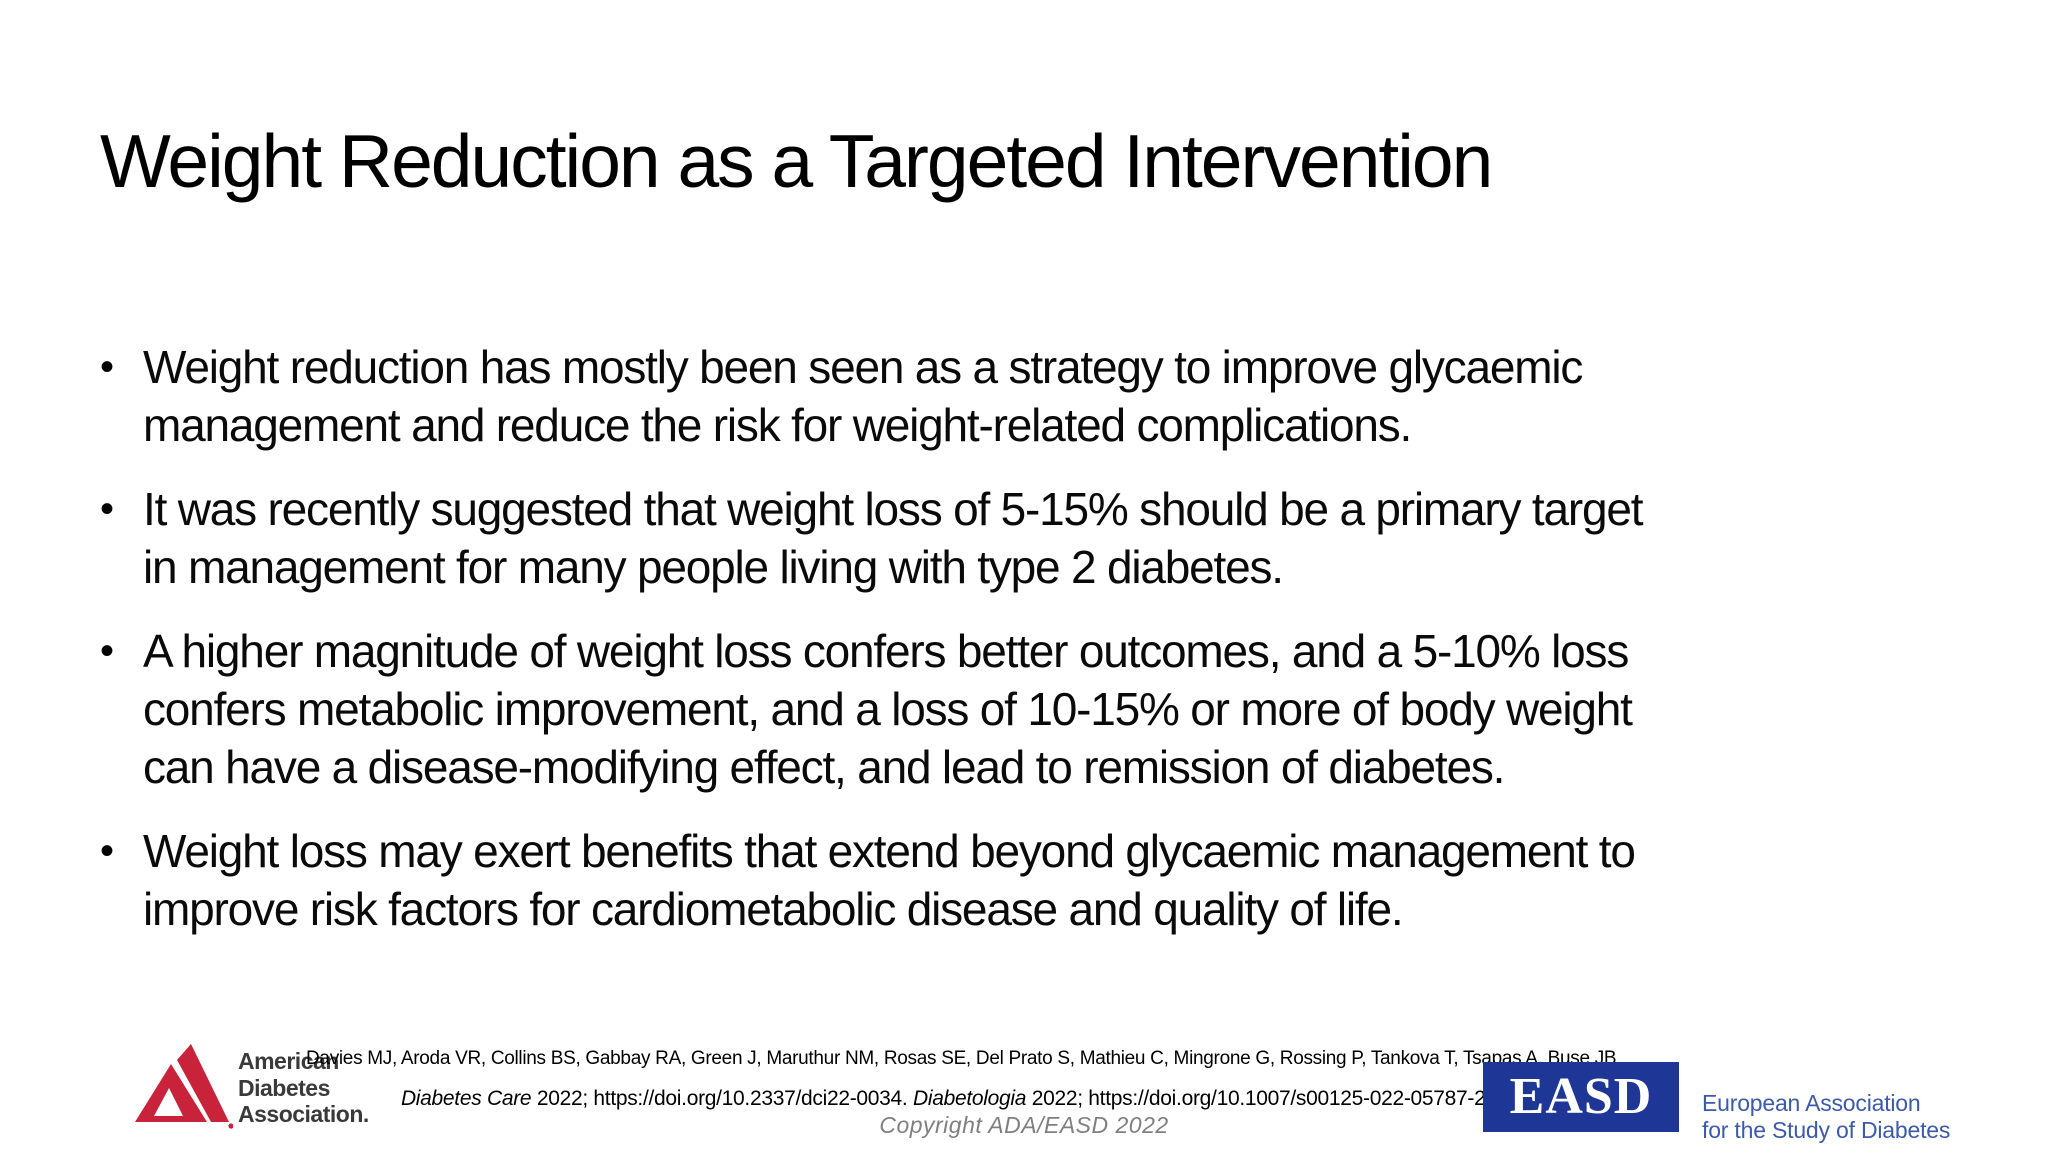 This screenshot has width=2048, height=1152. I want to click on easd-acronym: EASD, so click(1581, 1096).